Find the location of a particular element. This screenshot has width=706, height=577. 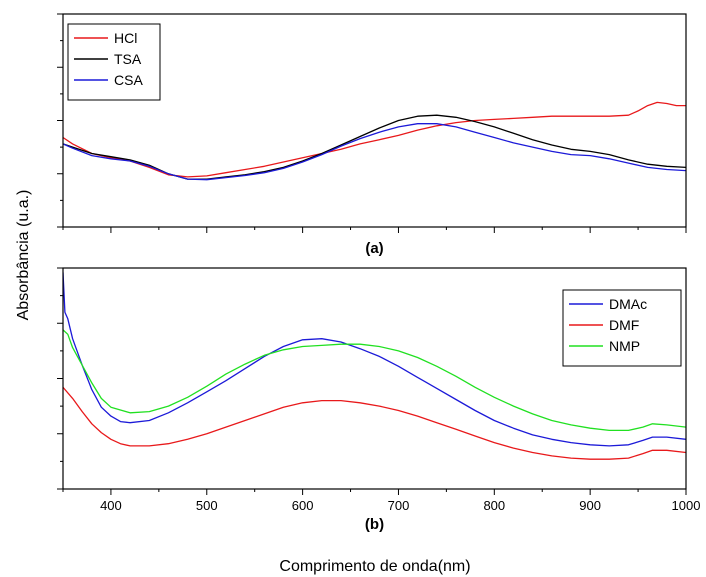

x-tick-label: 800 is located at coordinates (494, 505).